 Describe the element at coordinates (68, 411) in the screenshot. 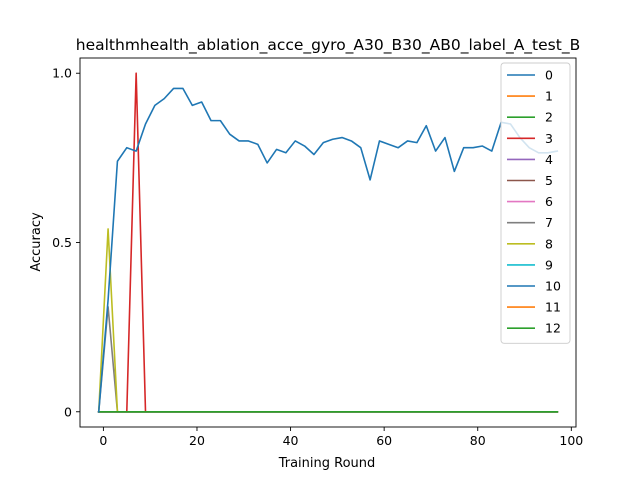

I see `y-tick-label: 0` at that location.